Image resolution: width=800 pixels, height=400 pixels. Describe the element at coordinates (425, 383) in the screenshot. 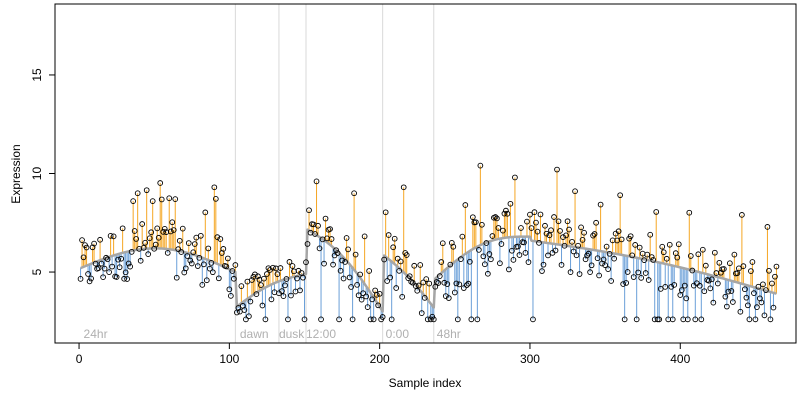

I see `x-axis-title: Sample index` at that location.